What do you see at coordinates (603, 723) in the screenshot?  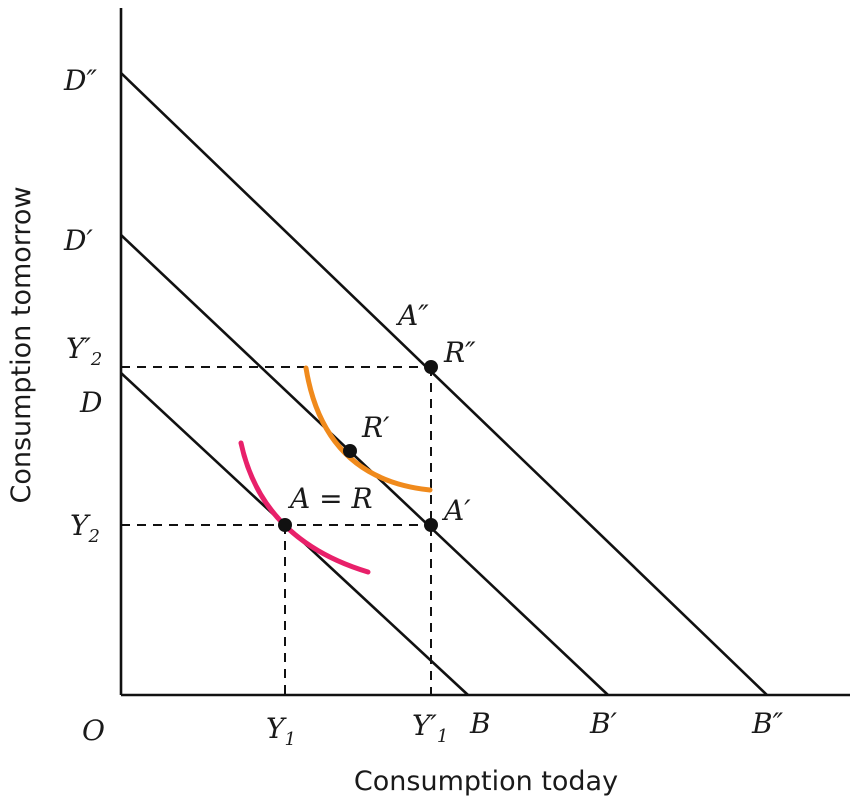 I see `label-b-prime: B′` at bounding box center [603, 723].